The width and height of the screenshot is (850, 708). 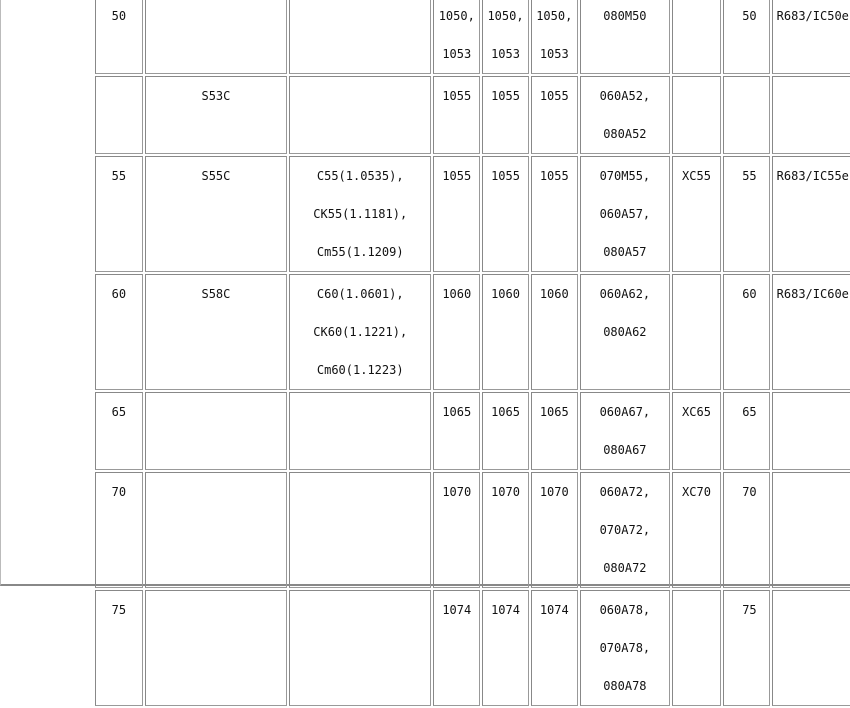 I want to click on table-cell: XC70, so click(x=696, y=530).